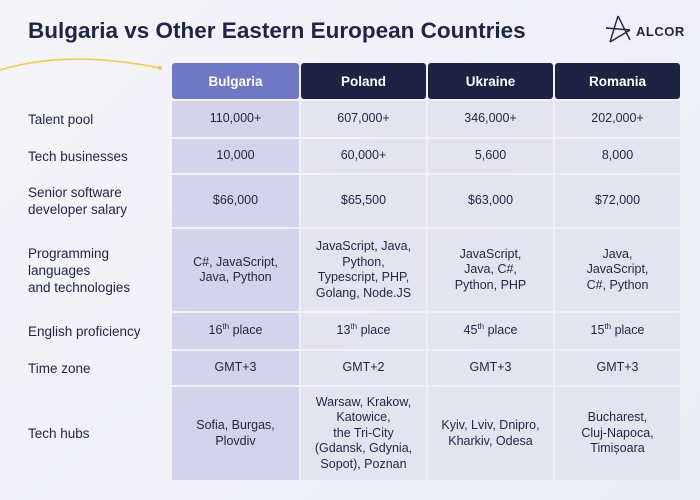 The height and width of the screenshot is (500, 700). I want to click on row-label: Senior software developer salary, so click(98, 201).